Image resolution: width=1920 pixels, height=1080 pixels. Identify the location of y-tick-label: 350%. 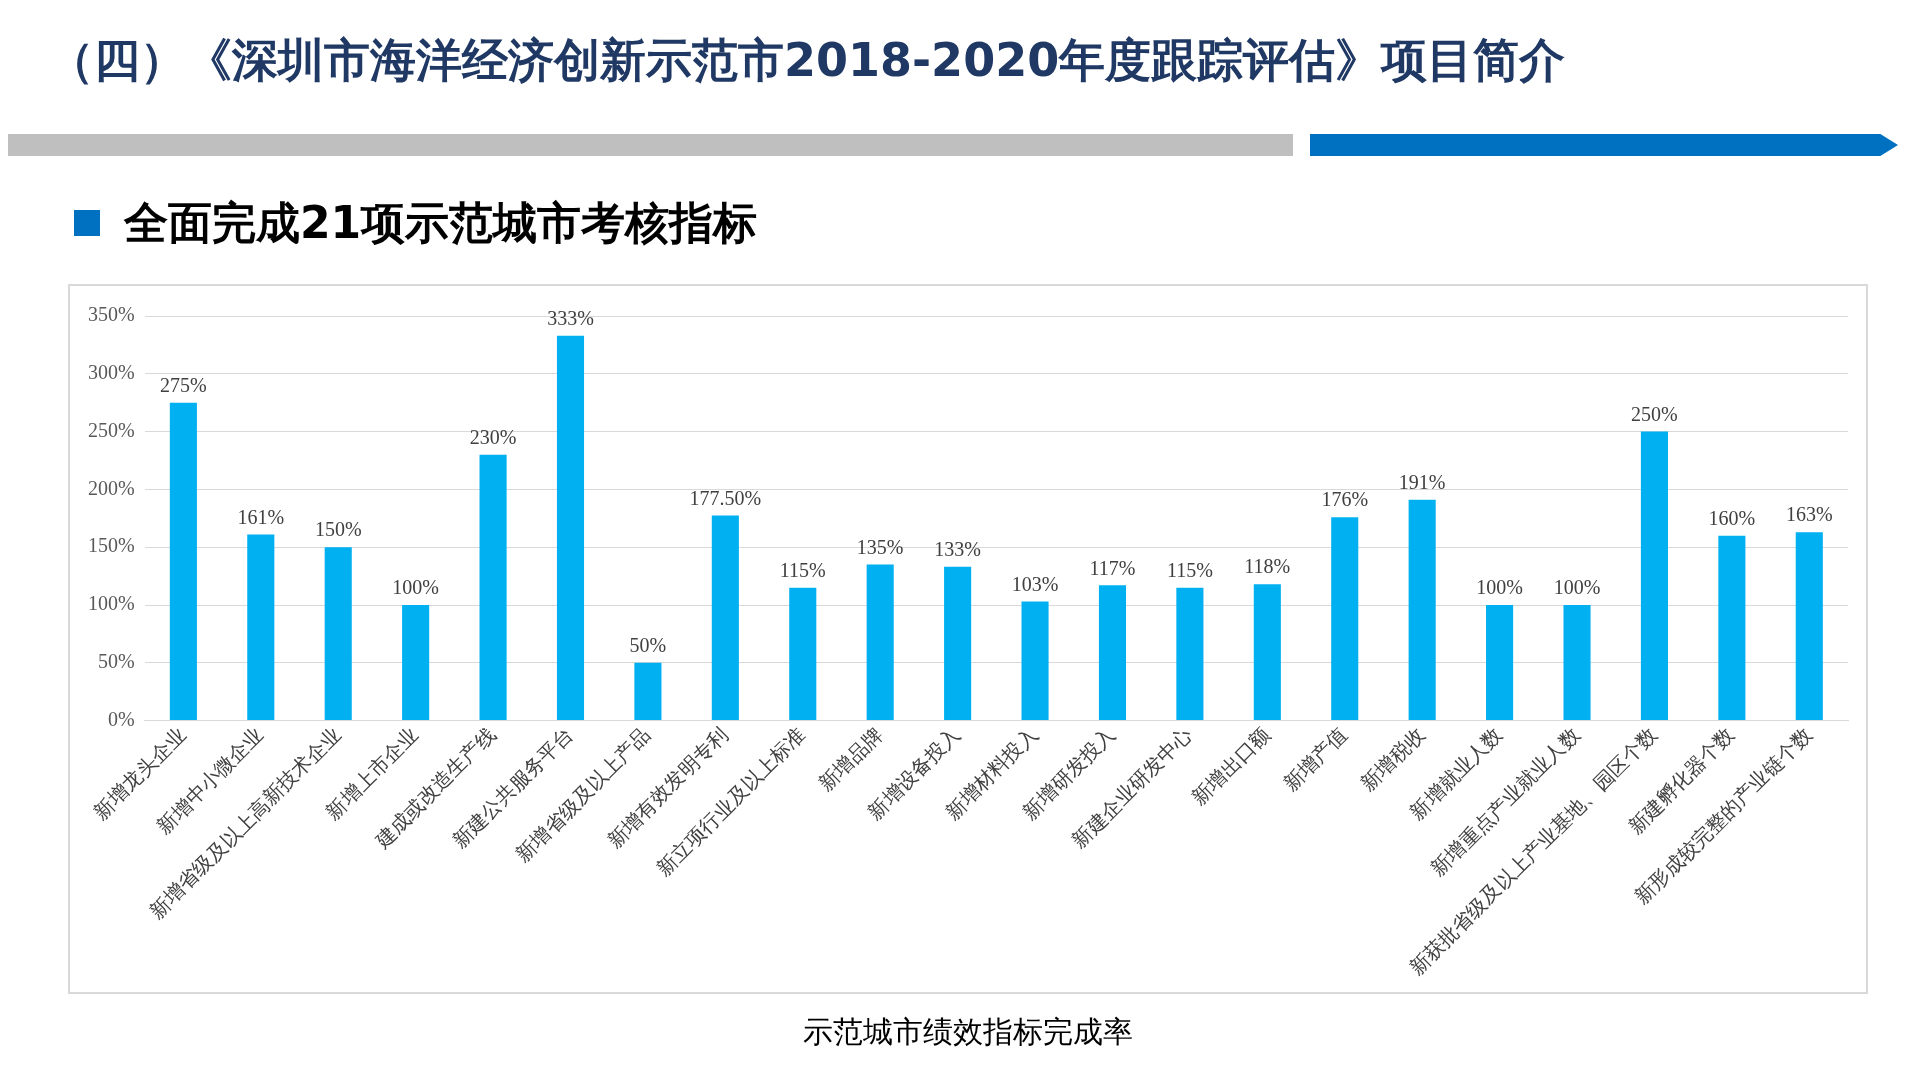
(111, 314).